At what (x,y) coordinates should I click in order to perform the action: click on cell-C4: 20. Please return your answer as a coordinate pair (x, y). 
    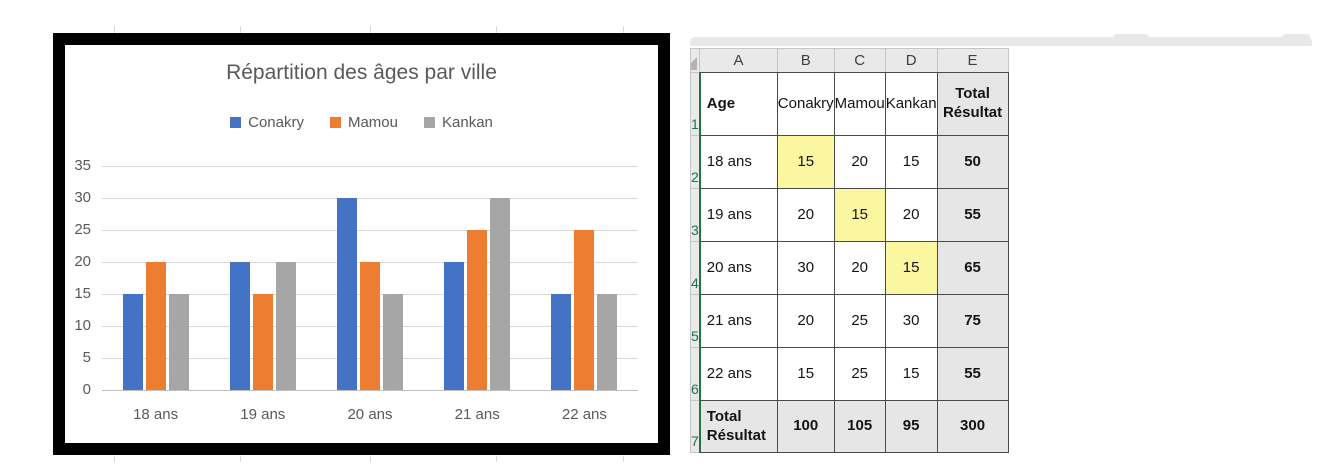
    Looking at the image, I should click on (859, 268).